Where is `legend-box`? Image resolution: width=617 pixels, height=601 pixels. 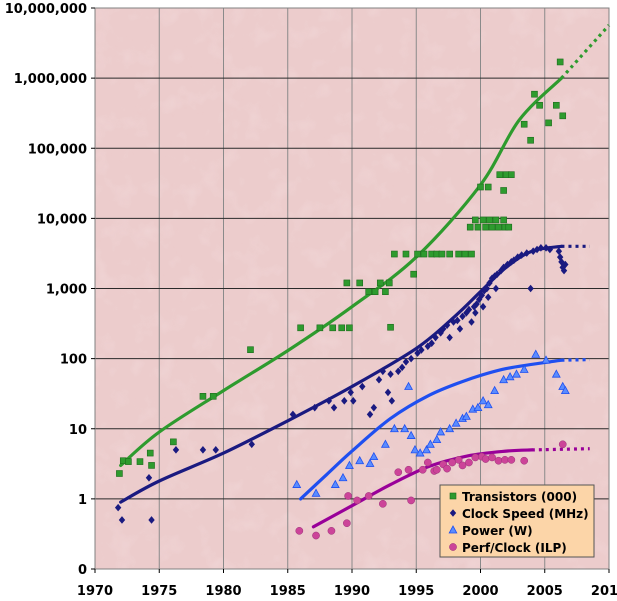 legend-box is located at coordinates (517, 521).